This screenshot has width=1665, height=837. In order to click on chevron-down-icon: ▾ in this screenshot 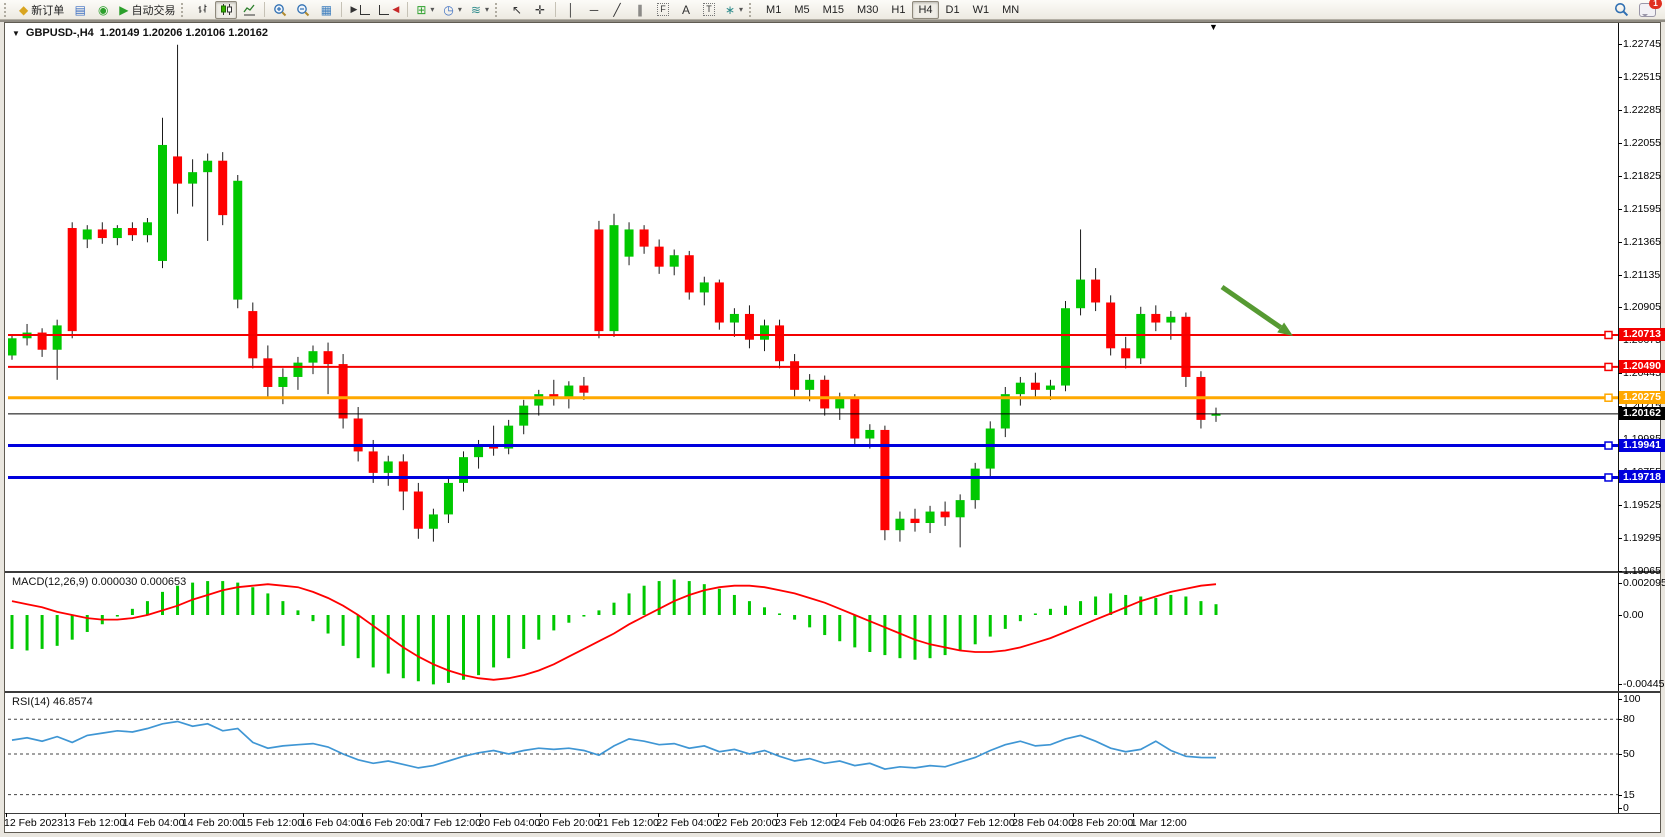, I will do `click(459, 9)`.